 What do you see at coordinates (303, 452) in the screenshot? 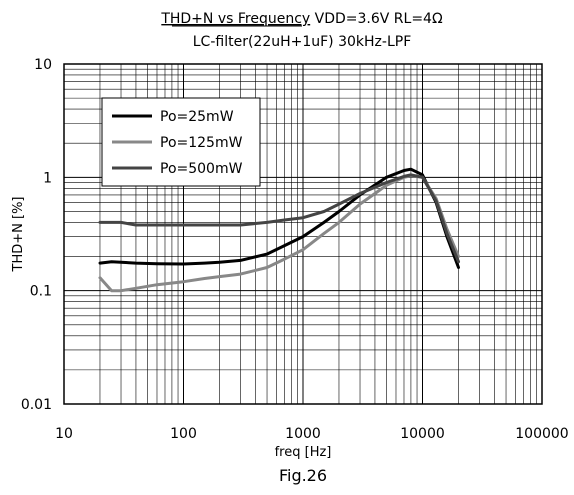
I see `x-axis-label: freq [Hz]` at bounding box center [303, 452].